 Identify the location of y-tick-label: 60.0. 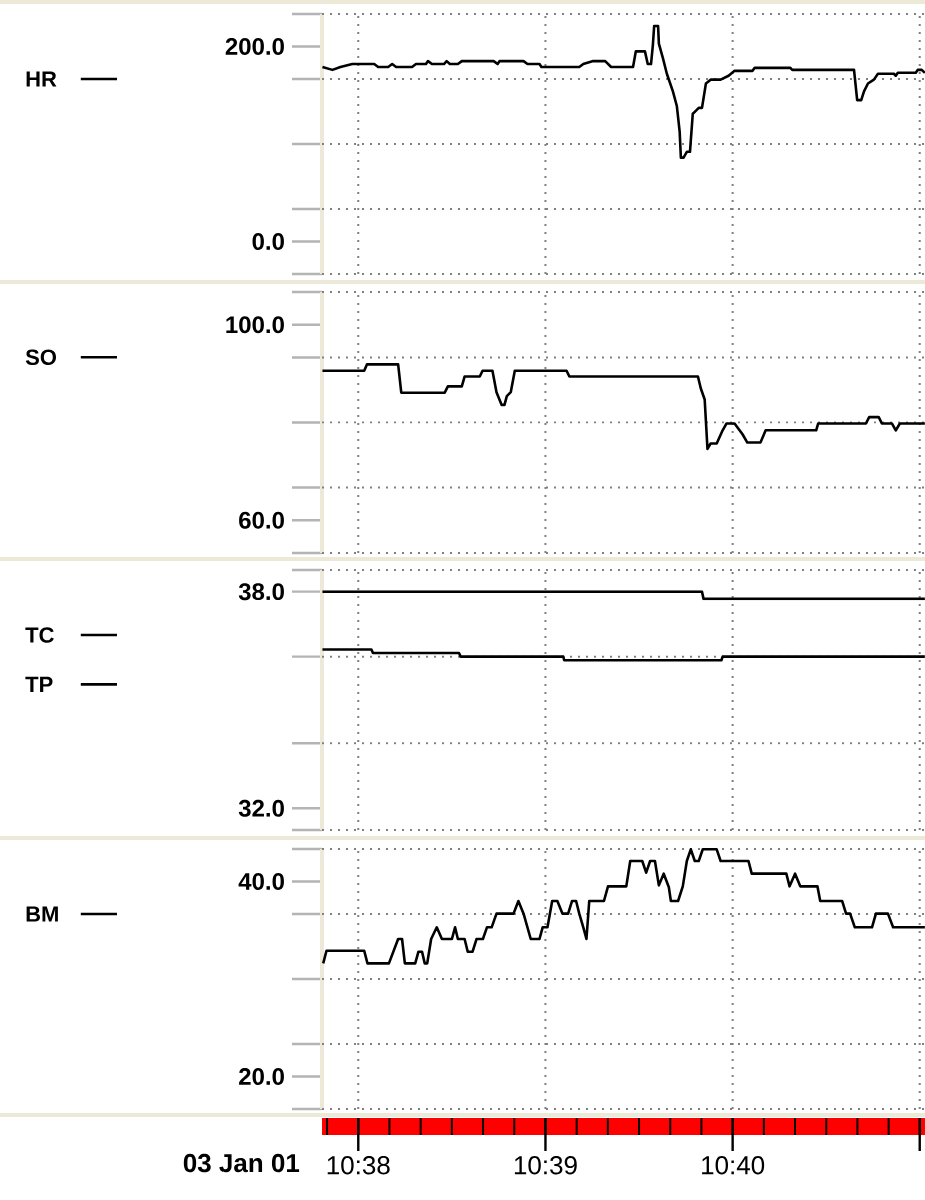
(261, 520).